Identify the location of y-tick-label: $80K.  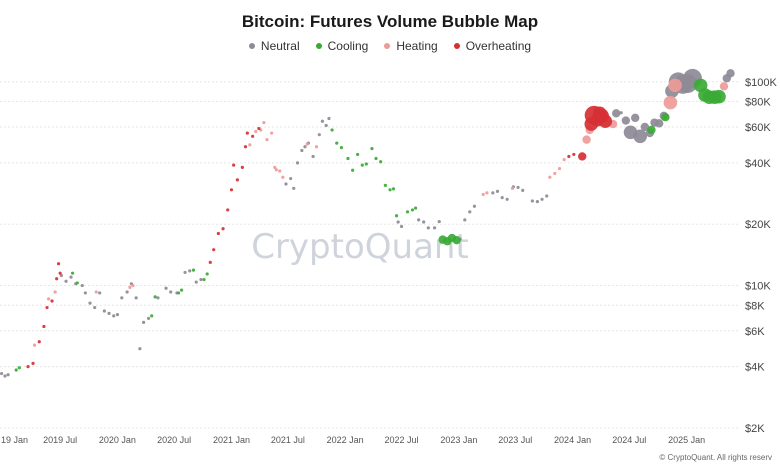
(758, 103).